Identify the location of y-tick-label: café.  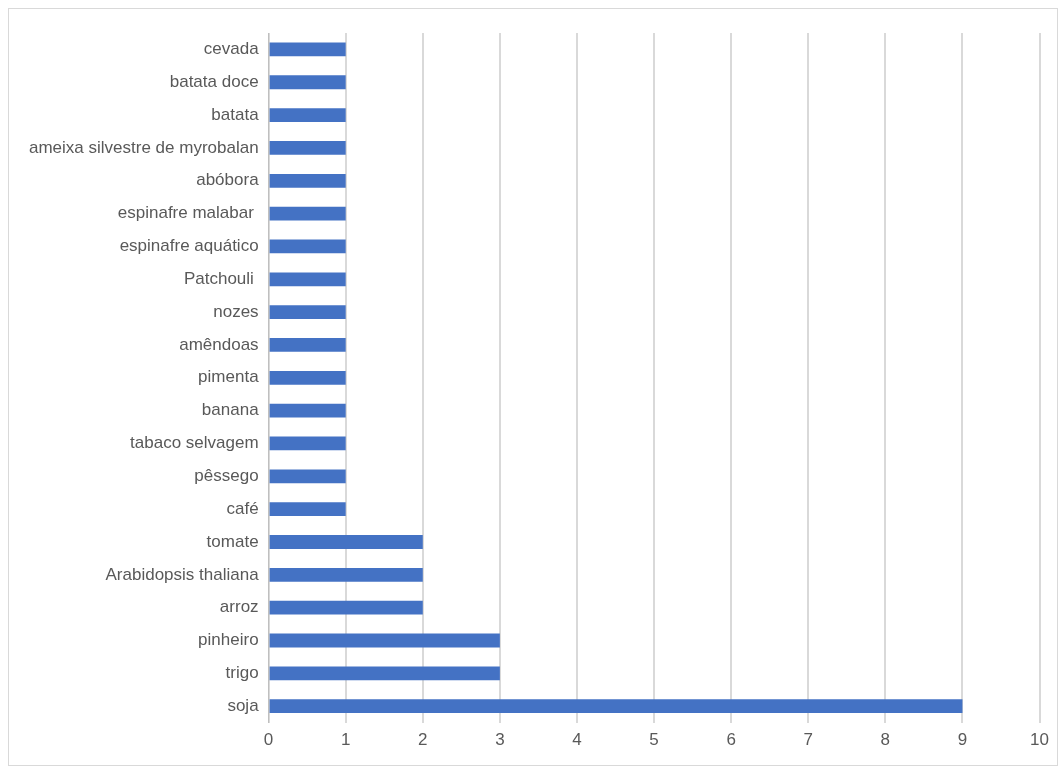
(242, 508).